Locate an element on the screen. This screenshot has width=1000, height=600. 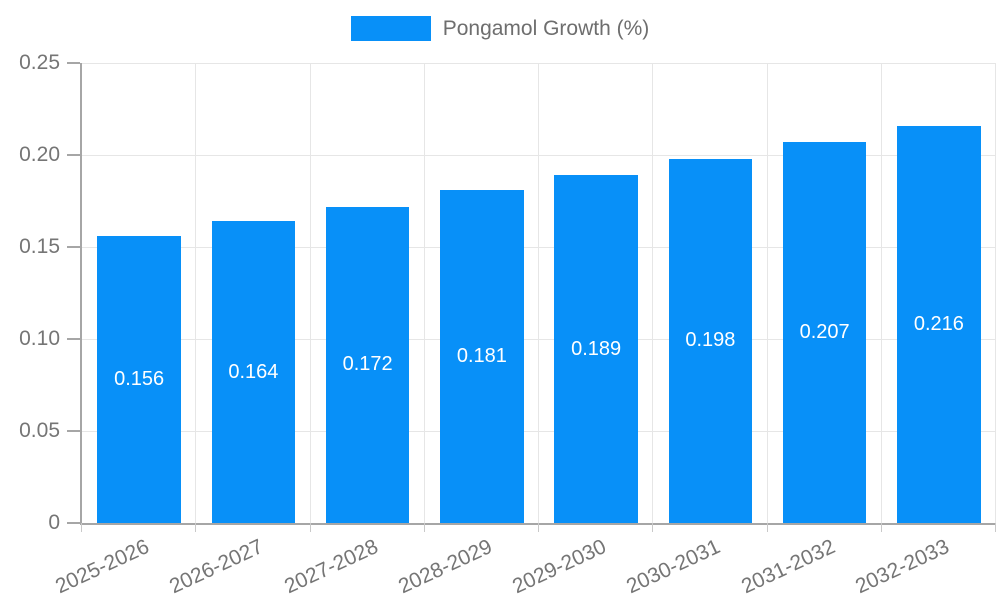
bar-value-label: 0.216 is located at coordinates (938, 323).